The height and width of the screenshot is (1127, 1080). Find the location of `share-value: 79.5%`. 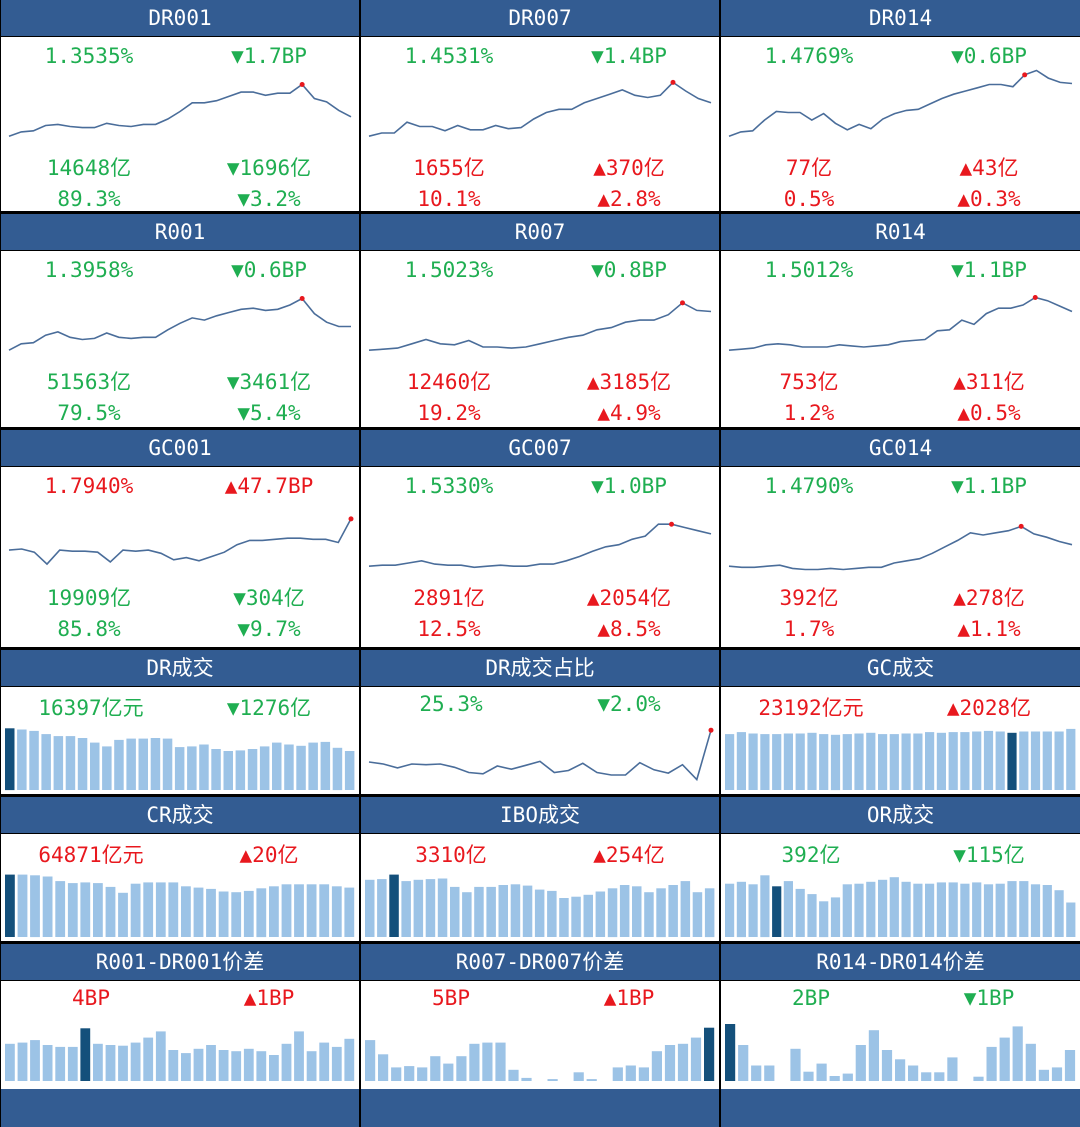

share-value: 79.5% is located at coordinates (89, 413).